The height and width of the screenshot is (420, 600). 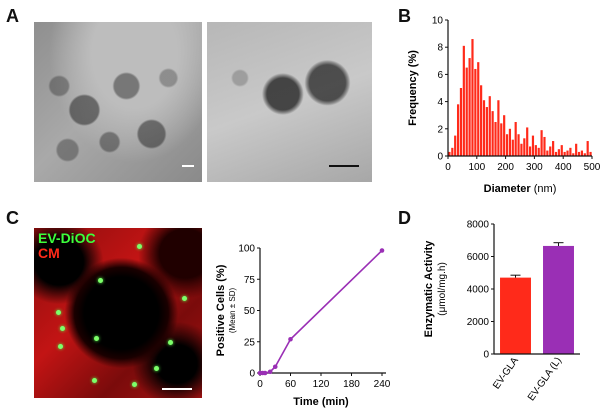 I want to click on y-axis-subtitle: (Mean ± SD), so click(x=232, y=311).